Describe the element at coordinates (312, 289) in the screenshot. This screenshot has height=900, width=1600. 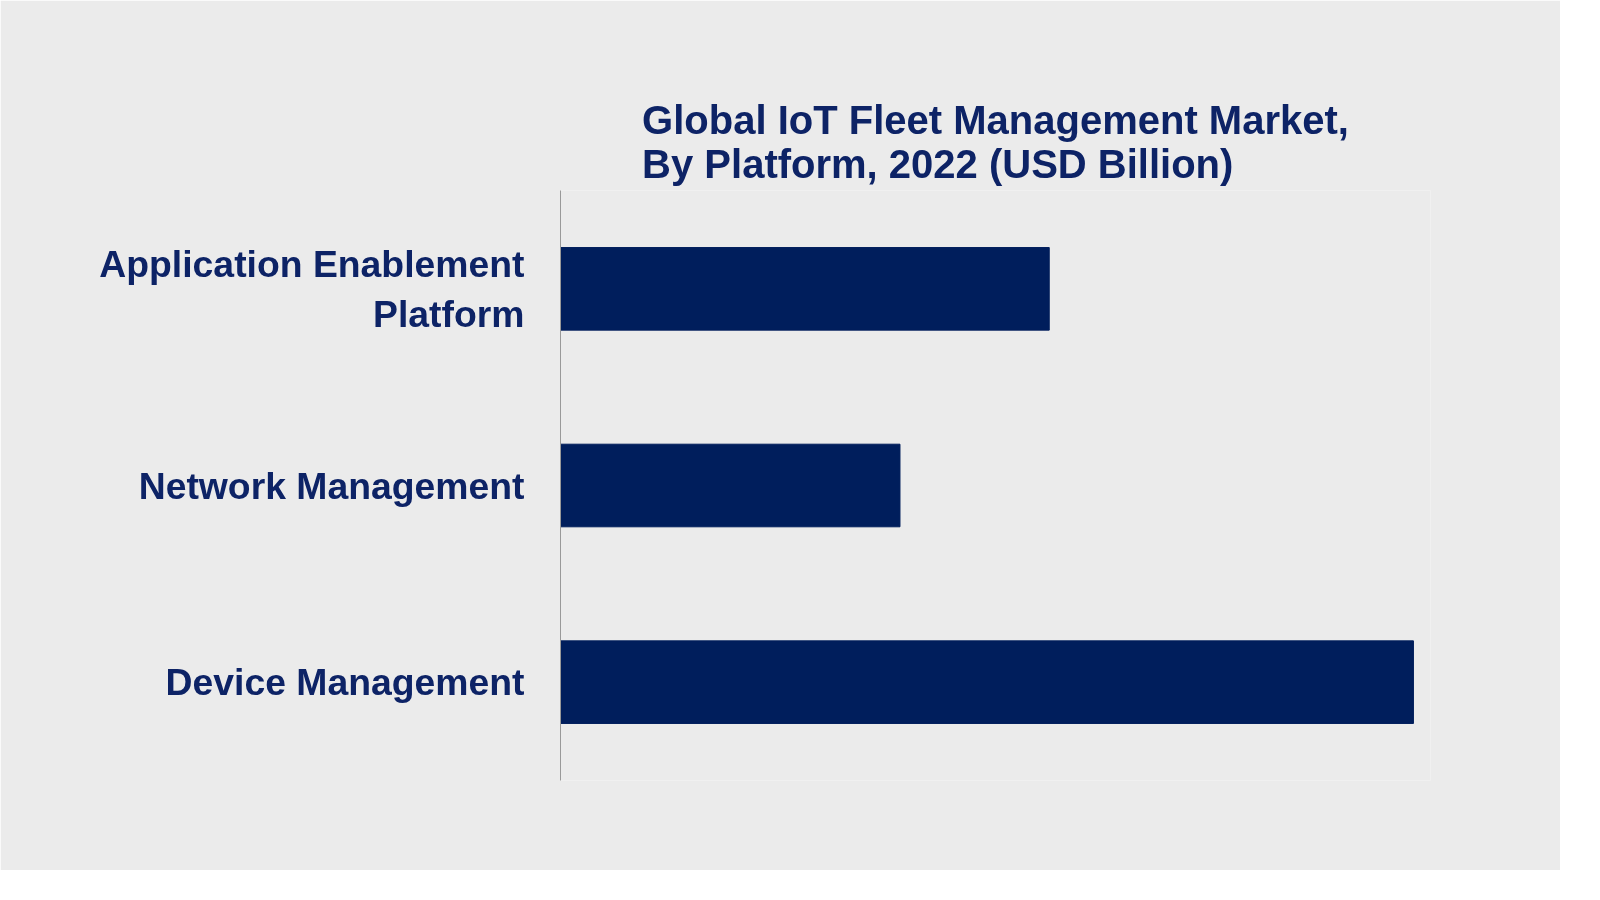
I see `y-tick-label: Application Enablement Platform` at that location.